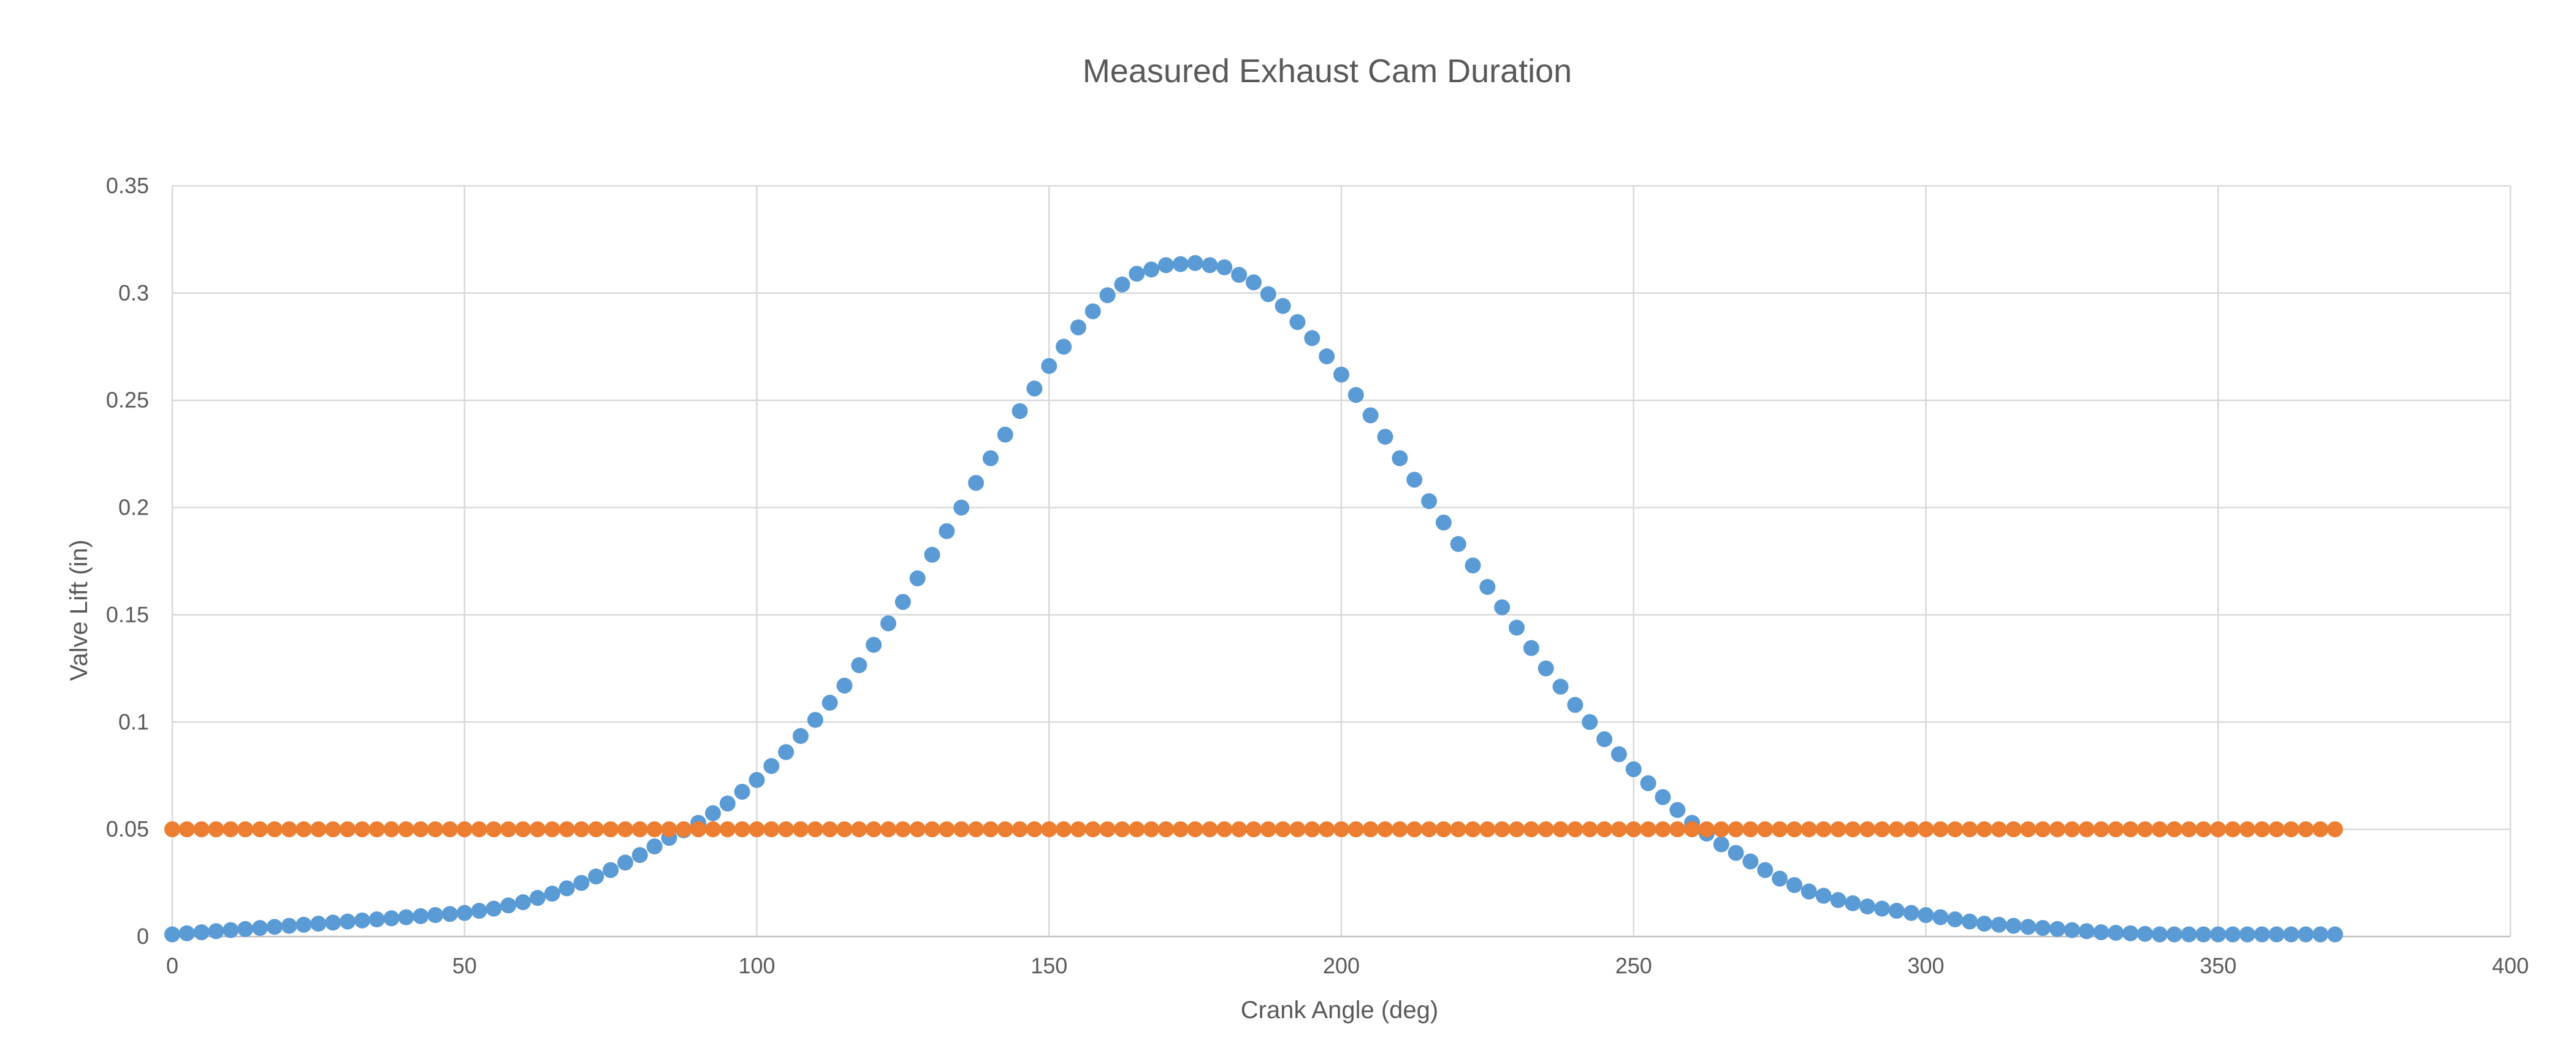 This screenshot has width=2576, height=1050. Describe the element at coordinates (1925, 965) in the screenshot. I see `x-tick-label: 300` at that location.